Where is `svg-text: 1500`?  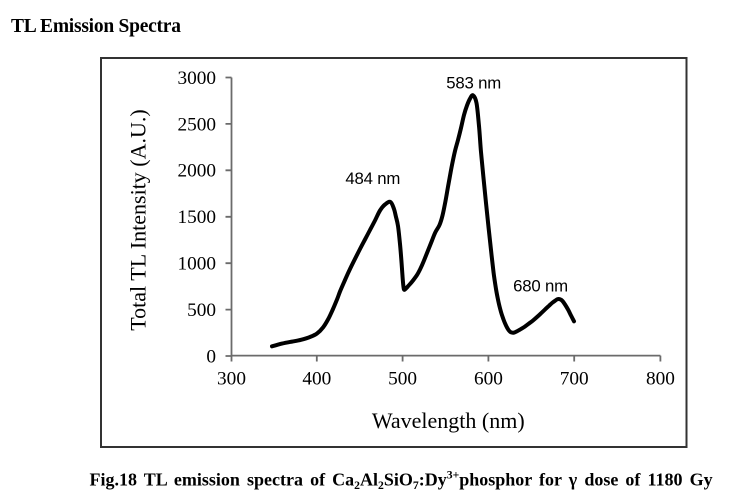
svg-text: 1500 is located at coordinates (196, 217).